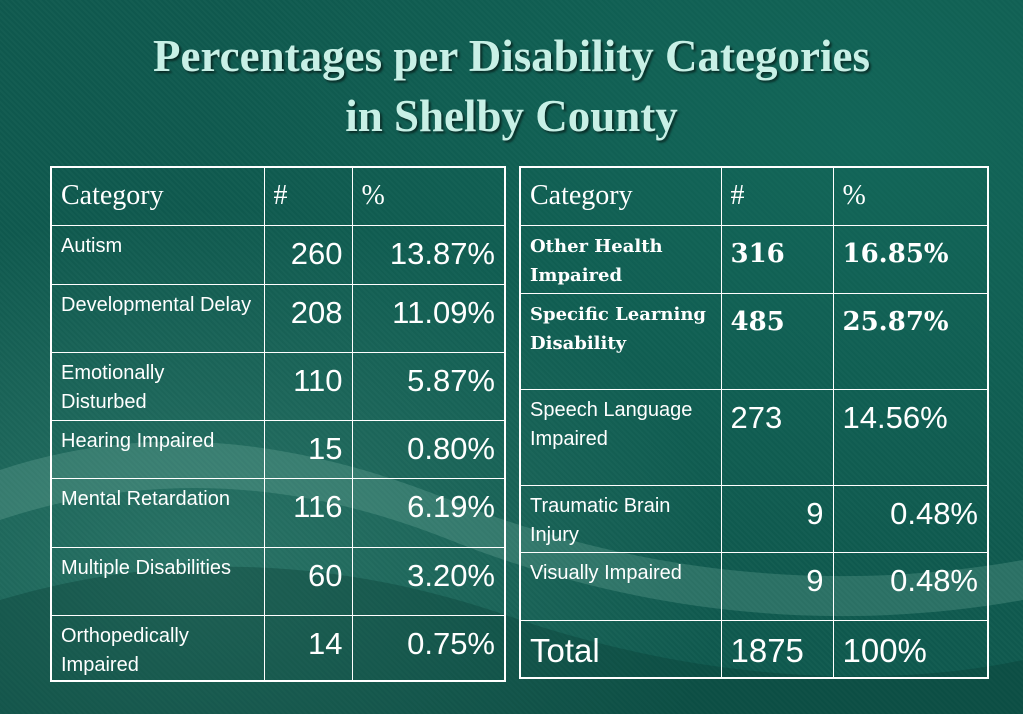  Describe the element at coordinates (777, 437) in the screenshot. I see `row-count: 273` at that location.